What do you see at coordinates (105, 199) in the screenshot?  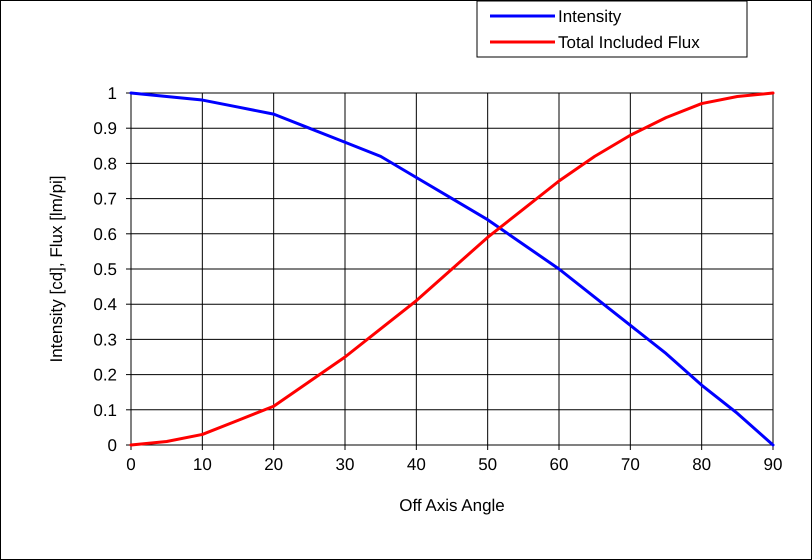 I see `y-tick-label: 0.7` at bounding box center [105, 199].